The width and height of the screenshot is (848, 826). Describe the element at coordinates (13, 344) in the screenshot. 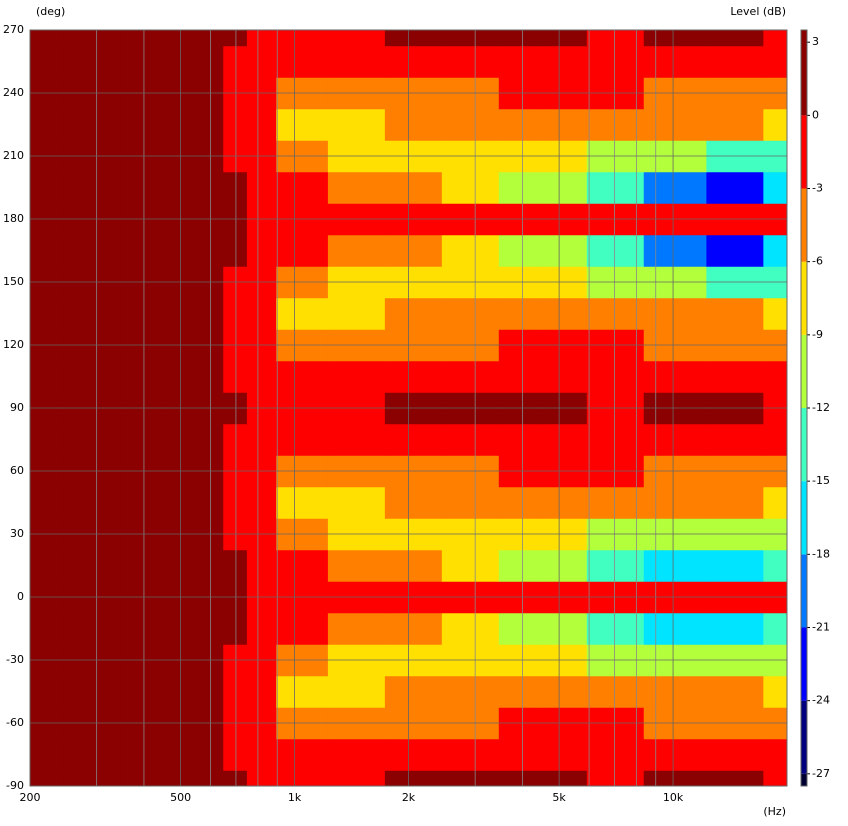

I see `y-tick-label: 120` at that location.